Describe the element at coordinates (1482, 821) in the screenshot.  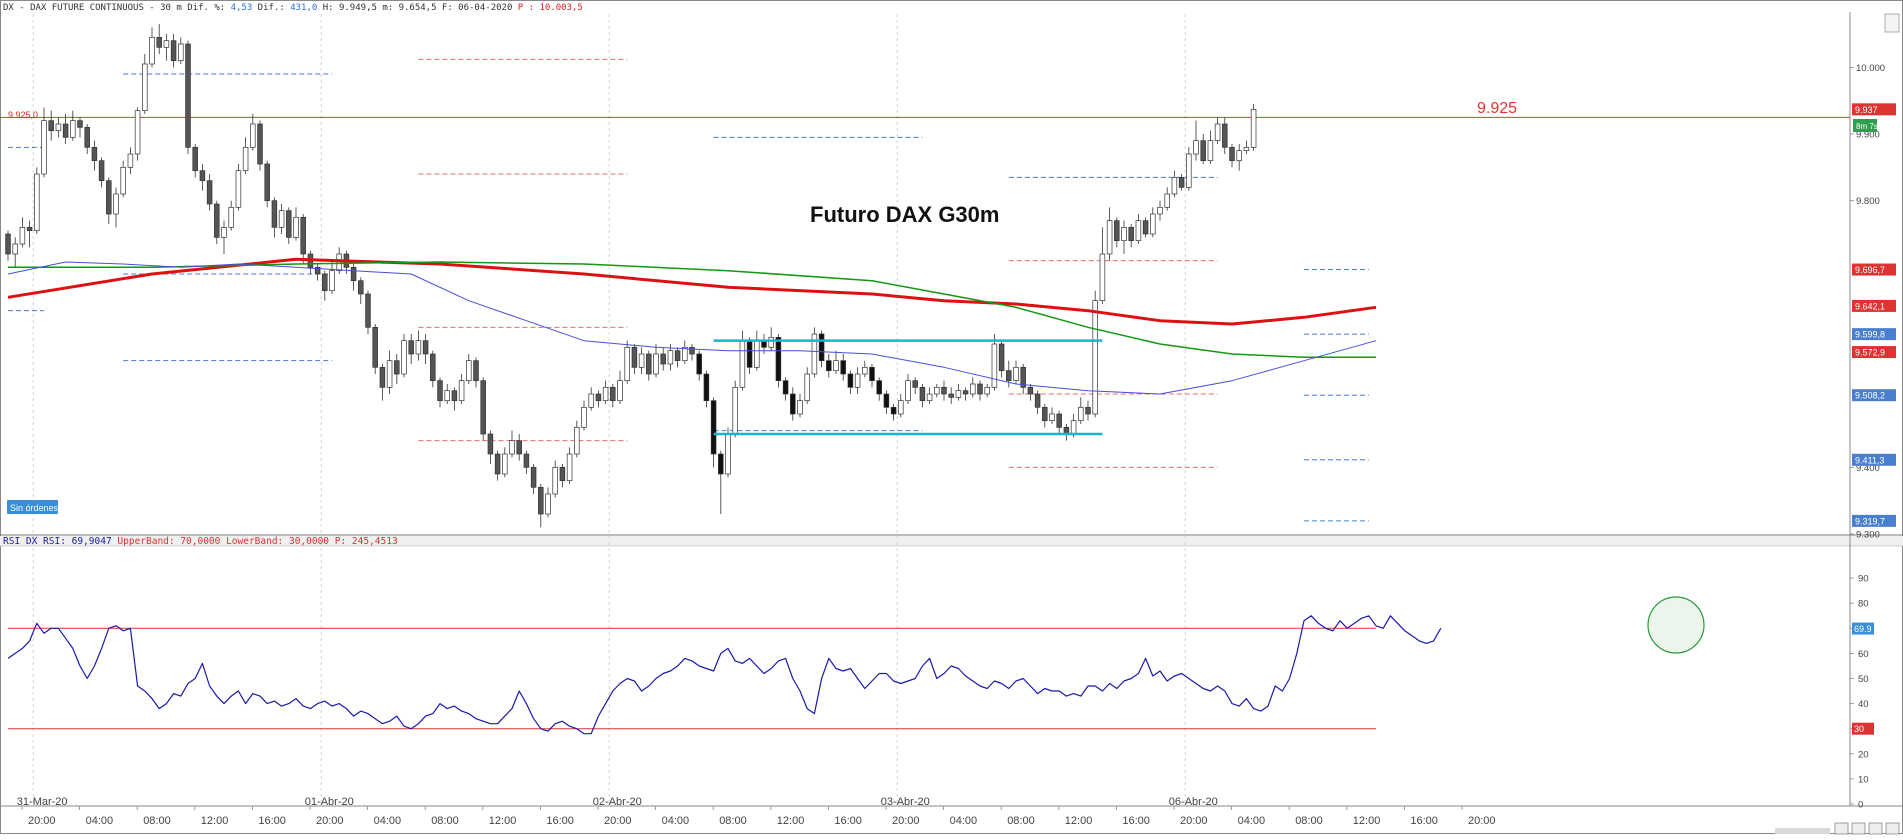
I see `time-tick-label: 20:00` at that location.